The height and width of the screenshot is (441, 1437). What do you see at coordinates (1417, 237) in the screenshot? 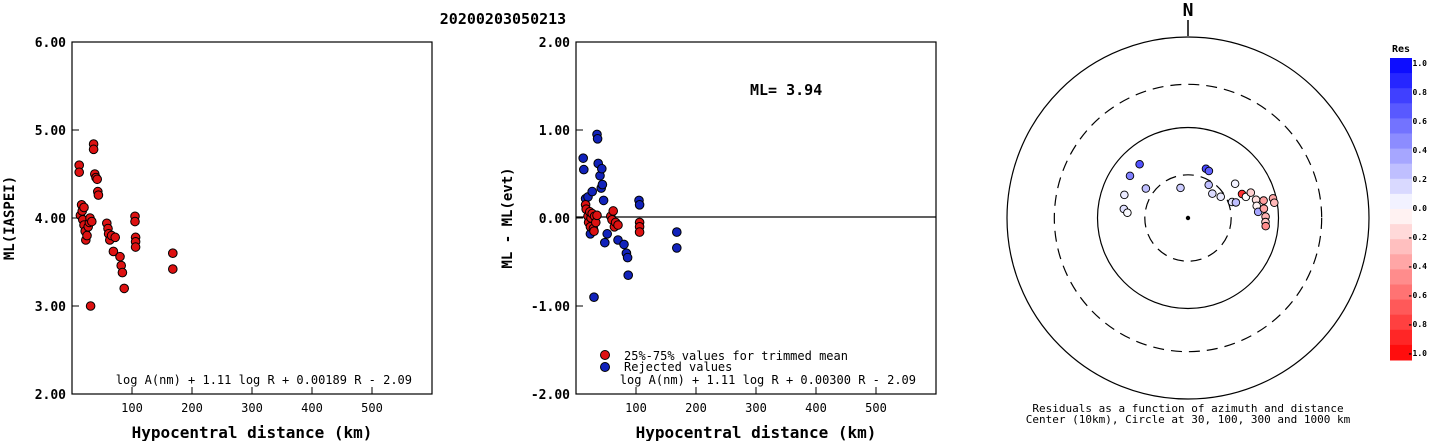
I see `colorbar-label: -0.2` at bounding box center [1417, 237].